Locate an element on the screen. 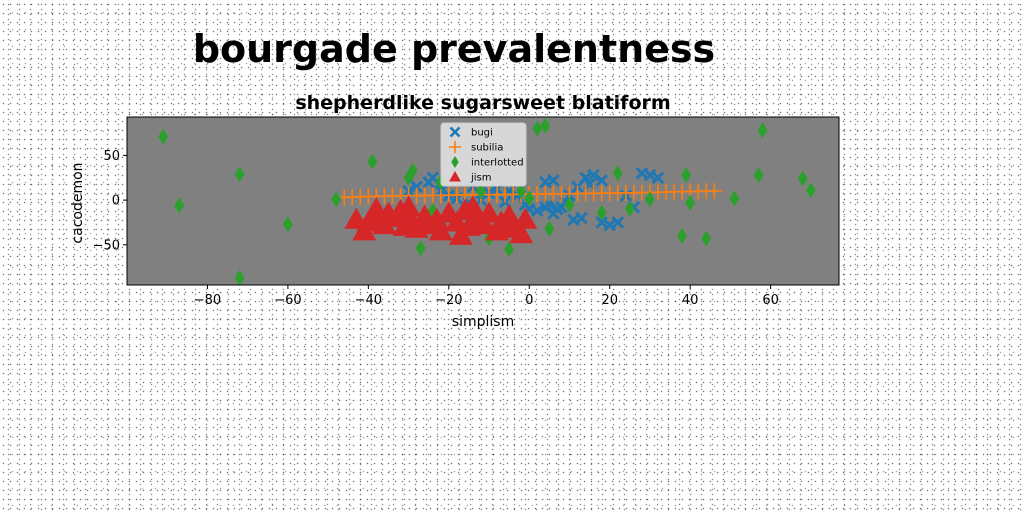 The width and height of the screenshot is (1024, 512). legend-marker-jism is located at coordinates (455, 176).